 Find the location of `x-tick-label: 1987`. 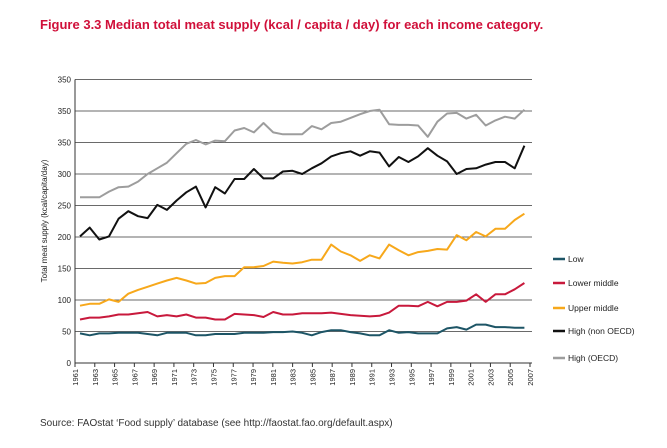

x-tick-label: 1987 is located at coordinates (332, 377).